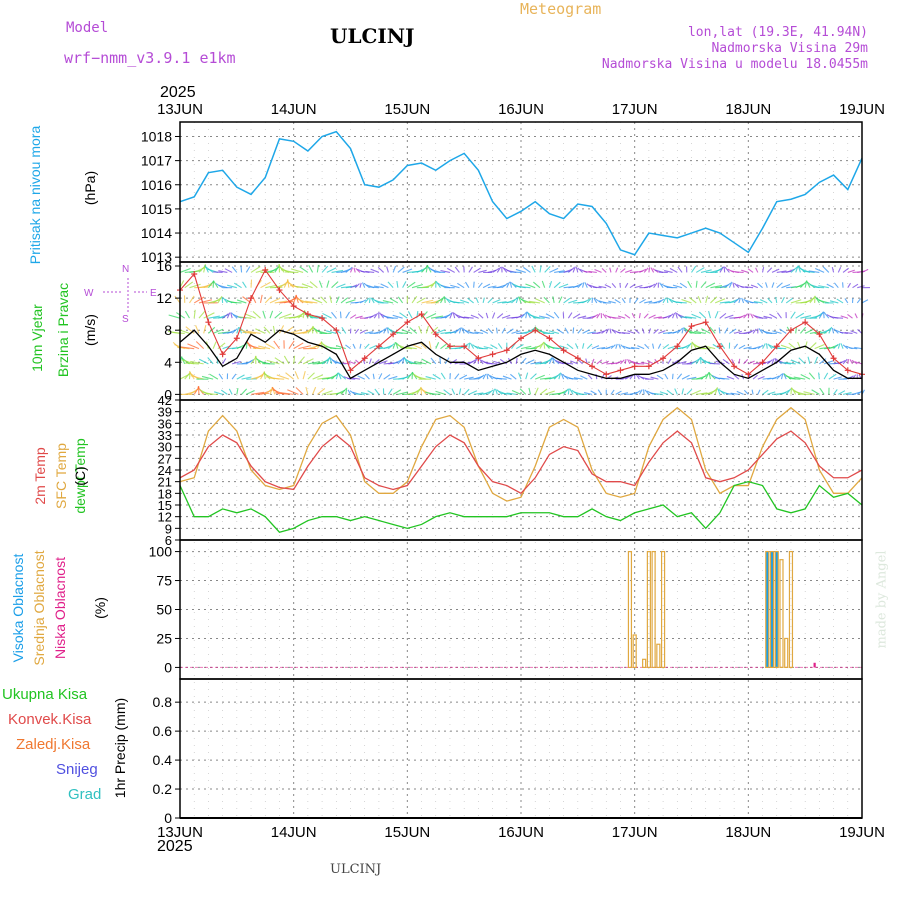 This screenshot has width=900, height=900. I want to click on temp-y-tick-label: 30, so click(165, 447).